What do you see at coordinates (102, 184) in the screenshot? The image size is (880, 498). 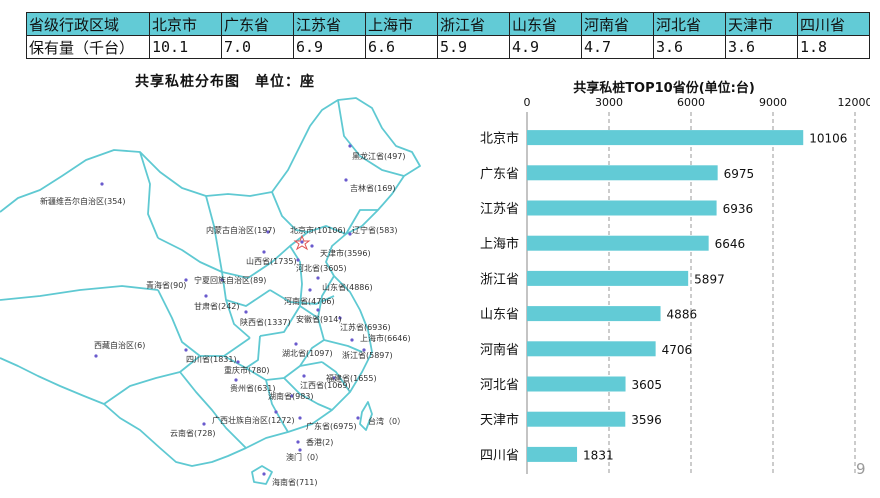 I see `map-dot-xinjiang` at bounding box center [102, 184].